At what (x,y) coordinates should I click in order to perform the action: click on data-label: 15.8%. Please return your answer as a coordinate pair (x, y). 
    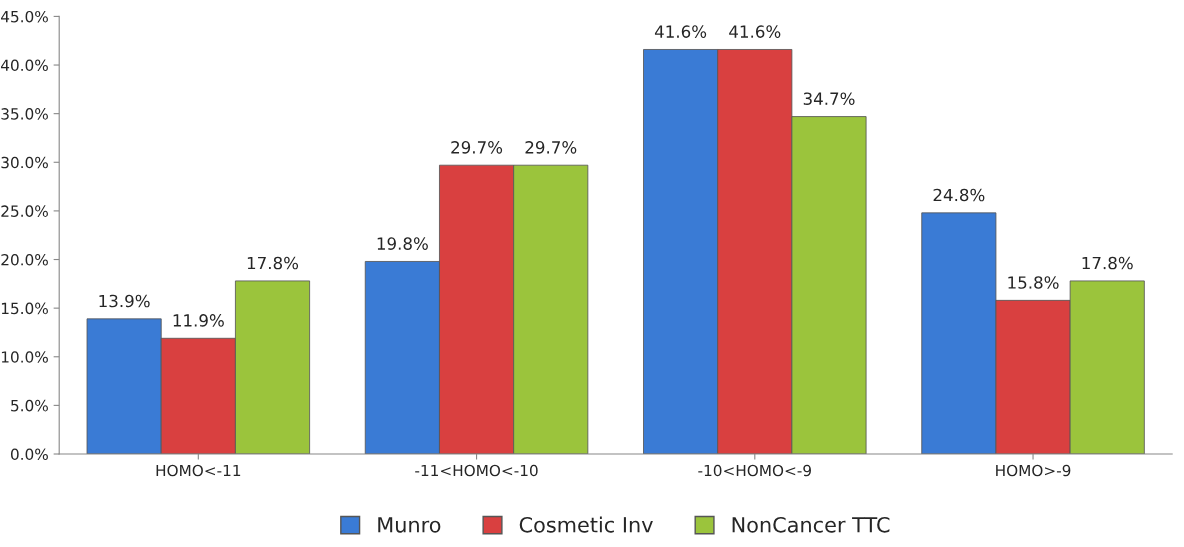
    Looking at the image, I should click on (1033, 282).